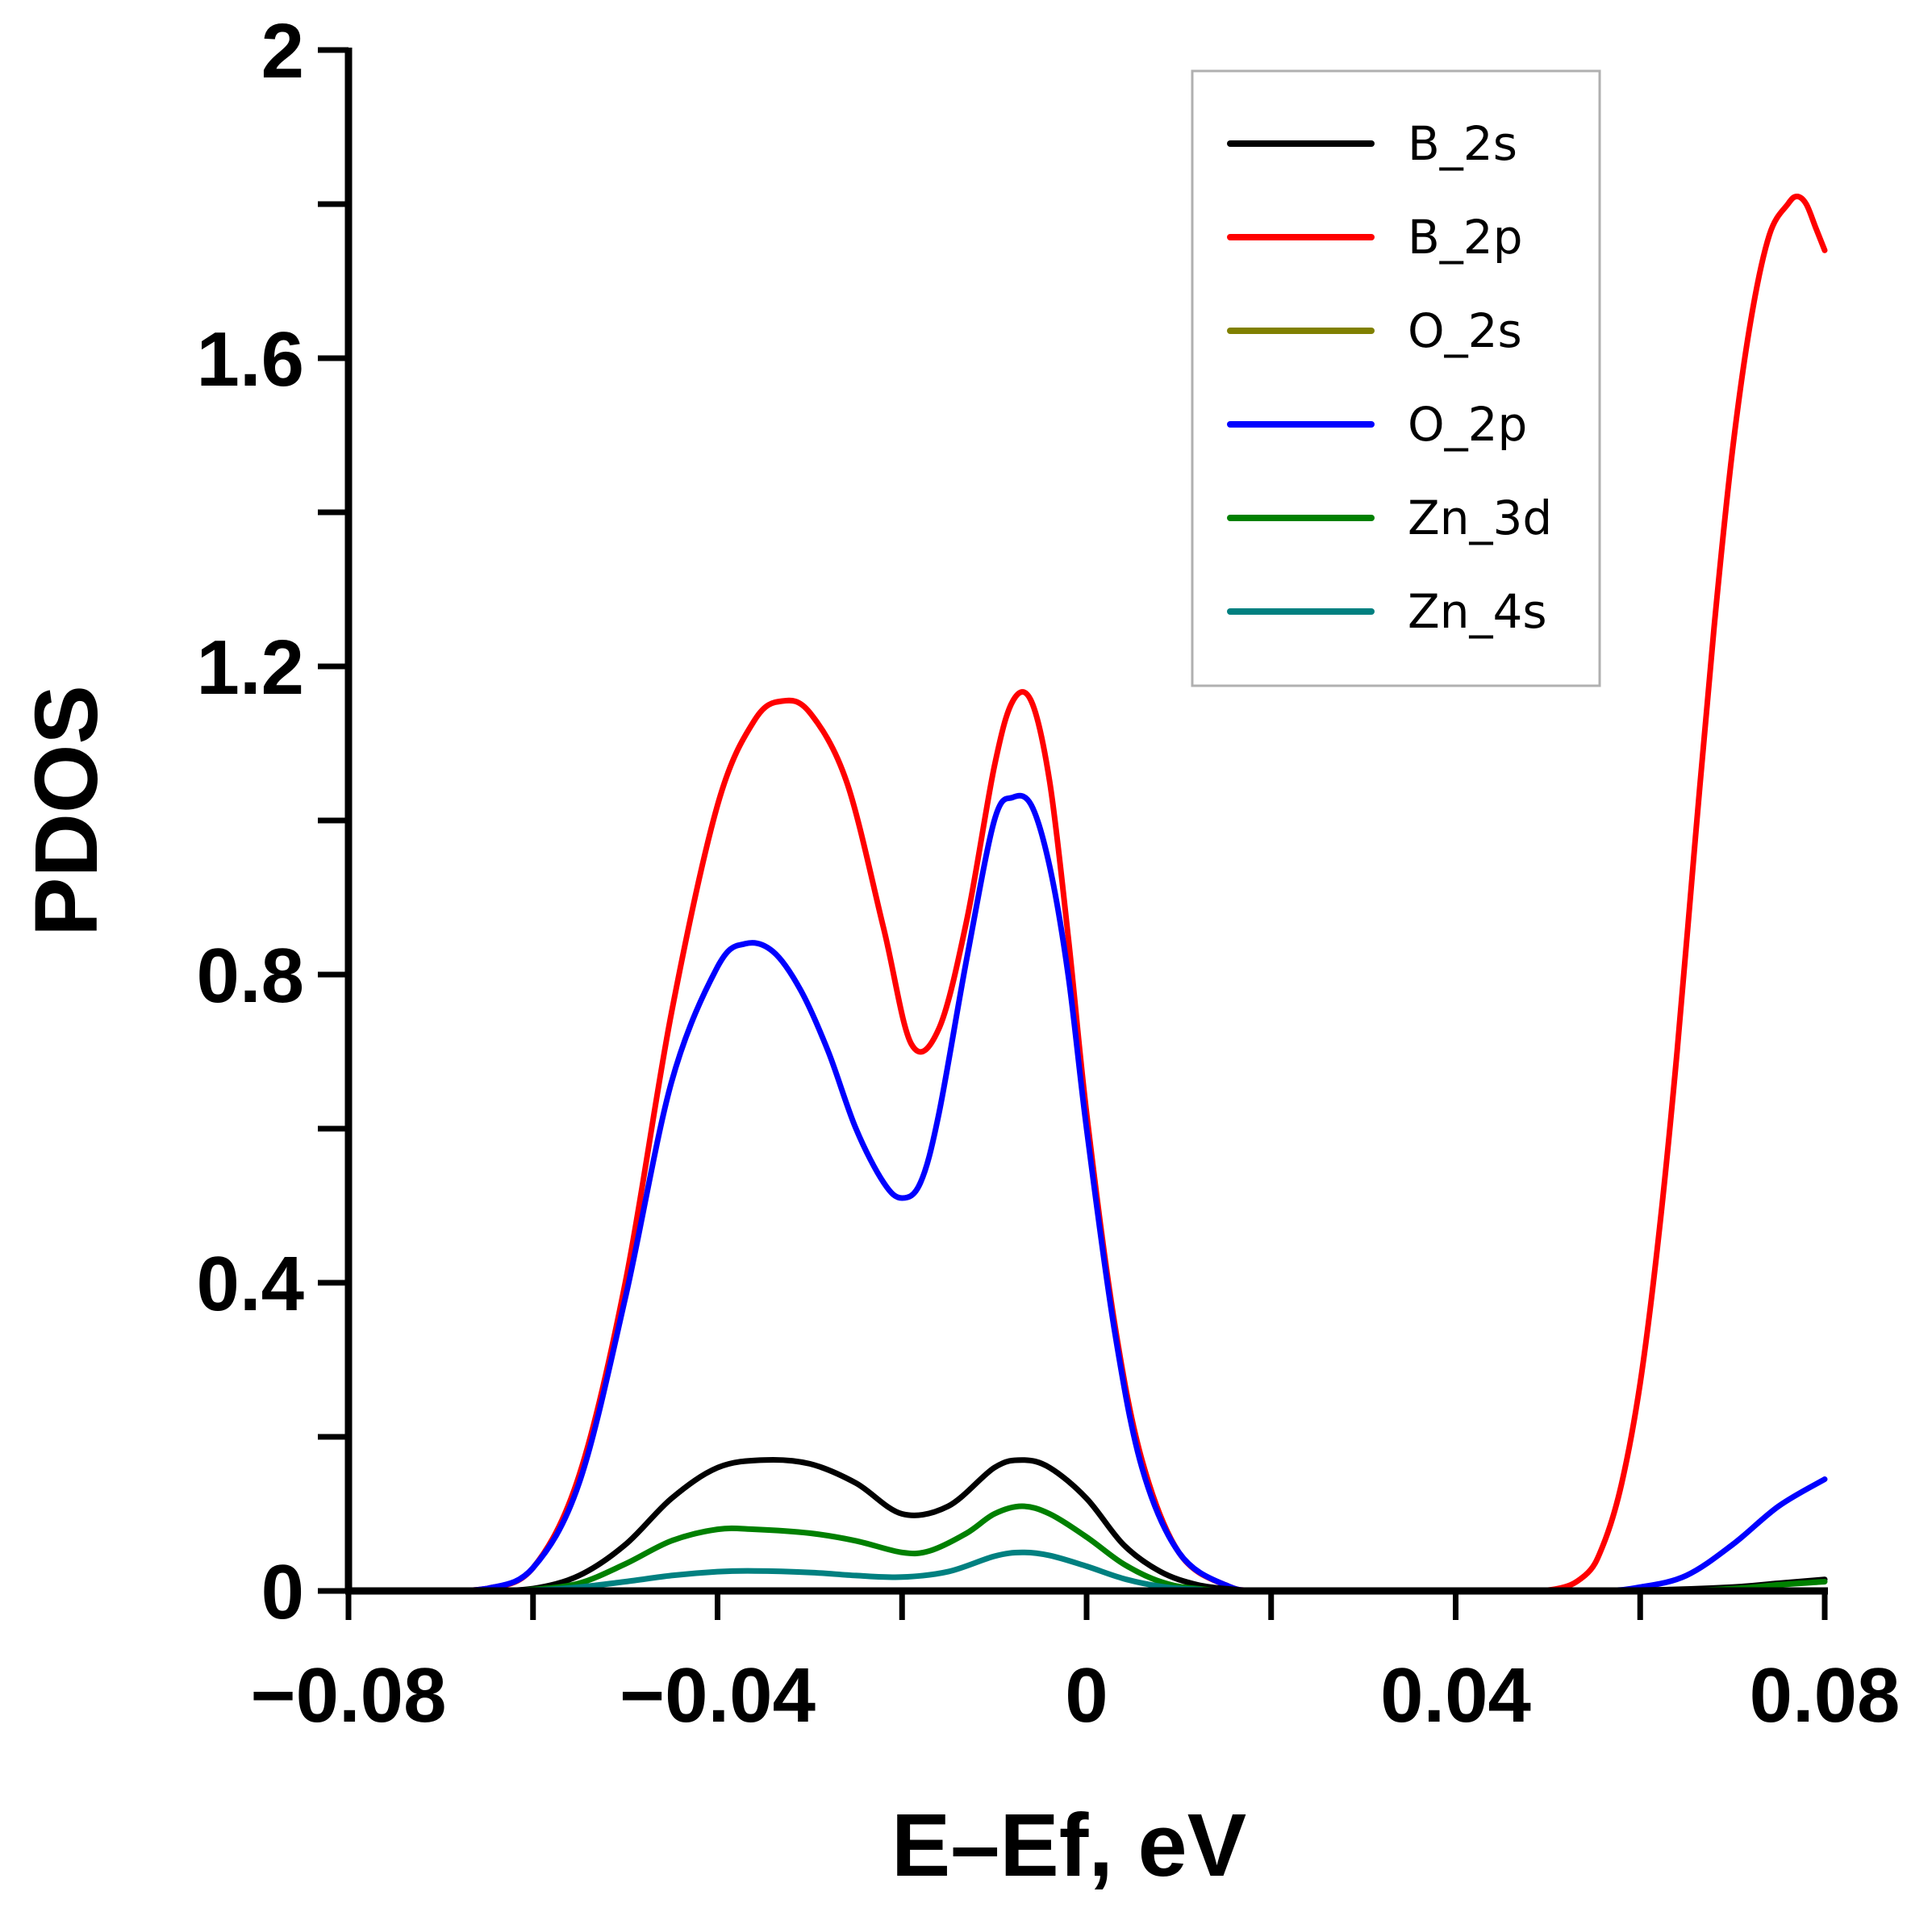 This screenshot has height=1908, width=1932. What do you see at coordinates (1825, 1695) in the screenshot?
I see `x-tick-label: 0.08` at bounding box center [1825, 1695].